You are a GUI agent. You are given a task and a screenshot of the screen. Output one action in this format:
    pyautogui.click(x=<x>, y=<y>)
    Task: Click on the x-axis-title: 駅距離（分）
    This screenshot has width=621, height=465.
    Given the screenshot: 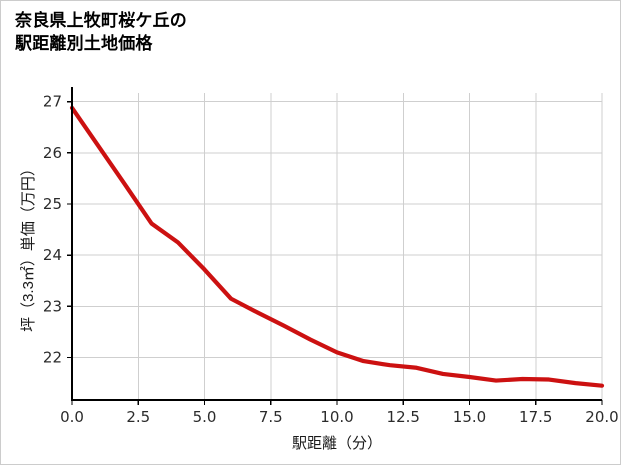 What is the action you would take?
    pyautogui.click(x=337, y=443)
    